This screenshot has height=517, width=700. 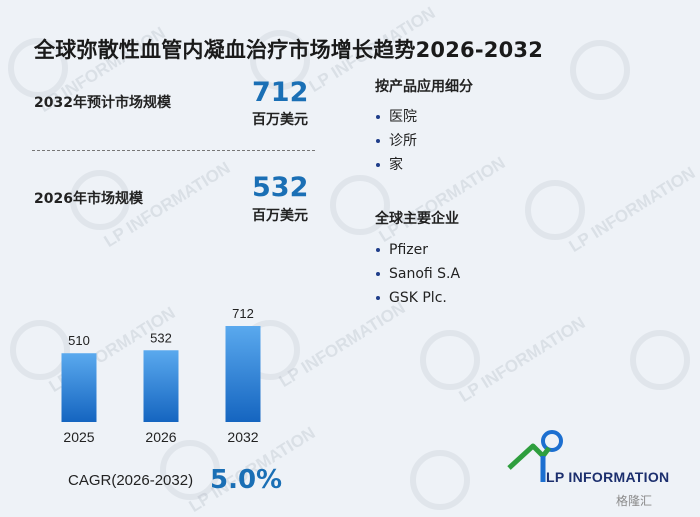 What do you see at coordinates (280, 187) in the screenshot?
I see `kpi-value-2026: 532` at bounding box center [280, 187].